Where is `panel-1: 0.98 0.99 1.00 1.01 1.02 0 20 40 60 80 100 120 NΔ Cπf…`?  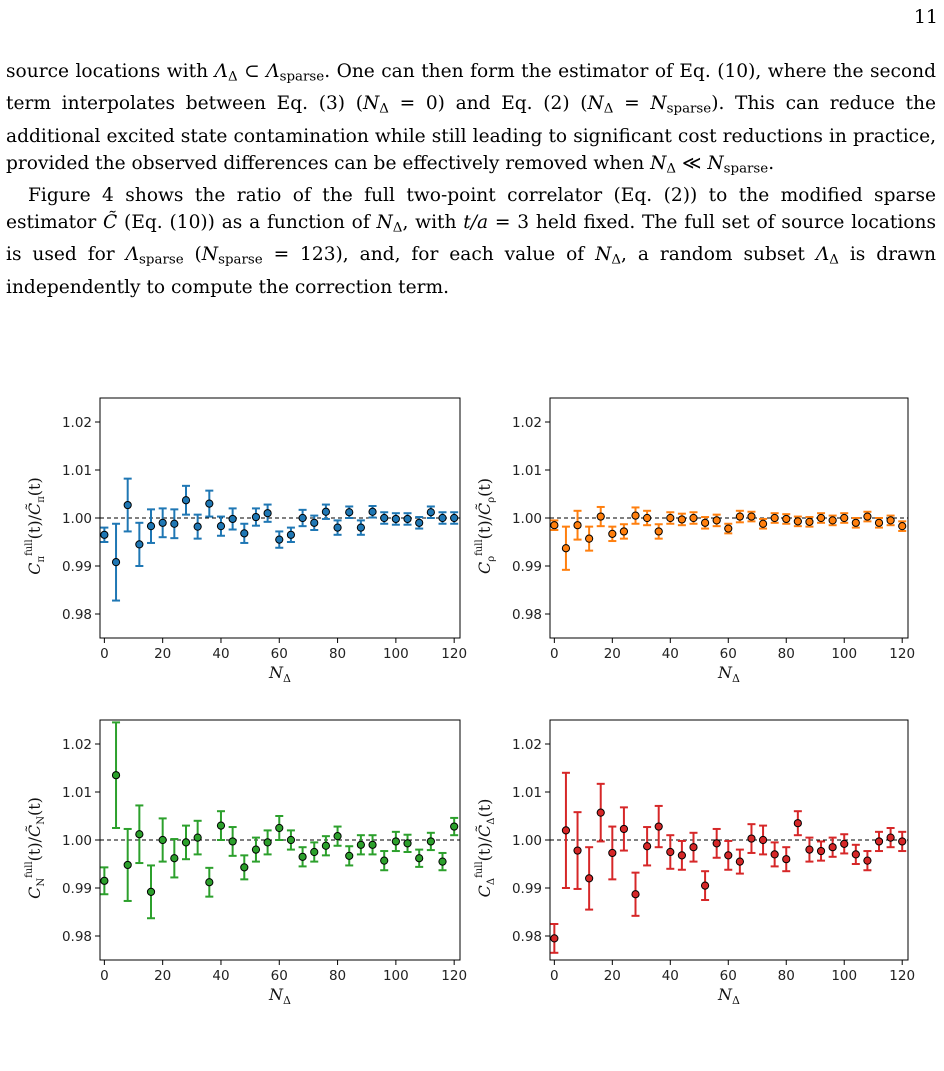
panel-1: 0.98 0.99 1.00 1.01 1.02 0 20 40 60 80 100 120 NΔ Cπf… is located at coordinates (245, 541).